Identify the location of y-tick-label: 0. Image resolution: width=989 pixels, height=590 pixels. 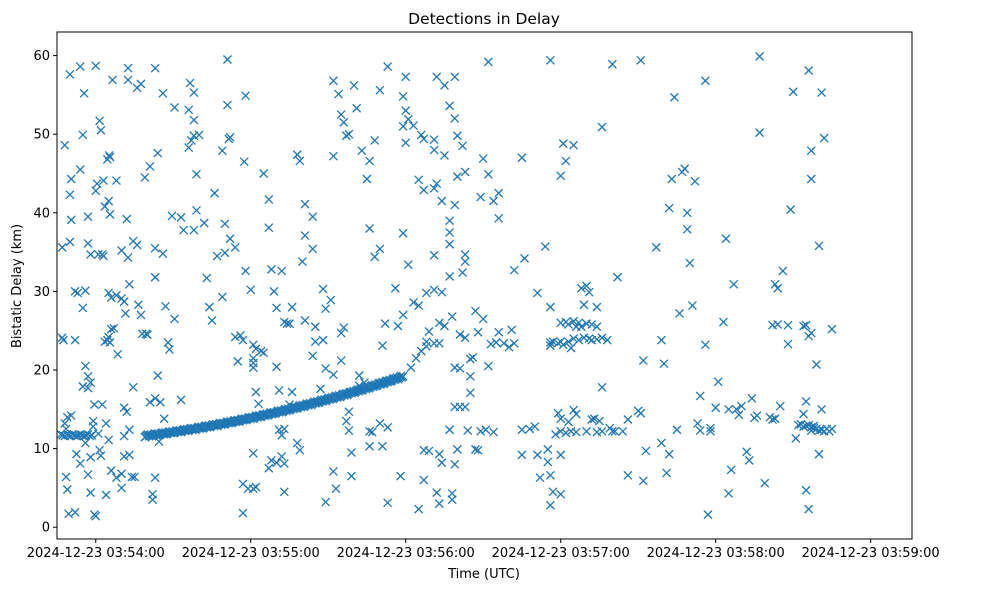
(46, 528).